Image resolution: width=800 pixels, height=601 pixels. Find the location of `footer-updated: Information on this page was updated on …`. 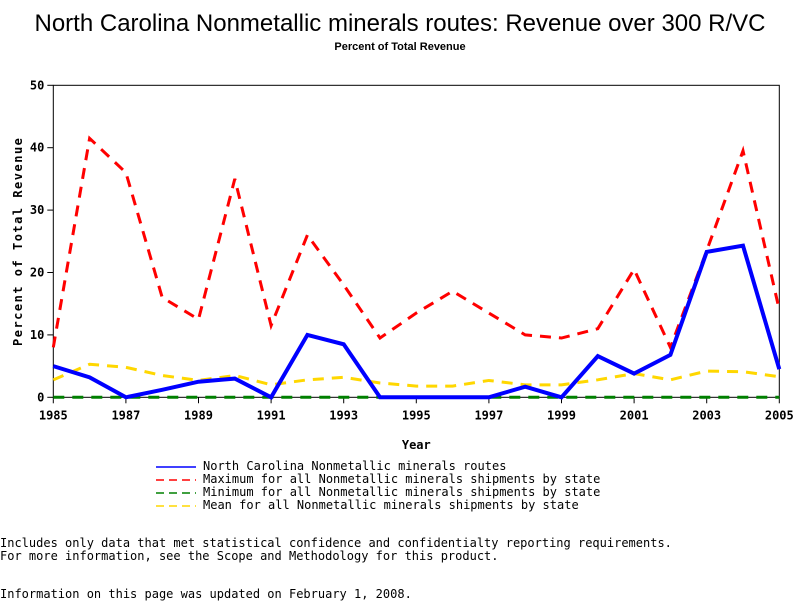

footer-updated: Information on this page was updated on … is located at coordinates (206, 594).